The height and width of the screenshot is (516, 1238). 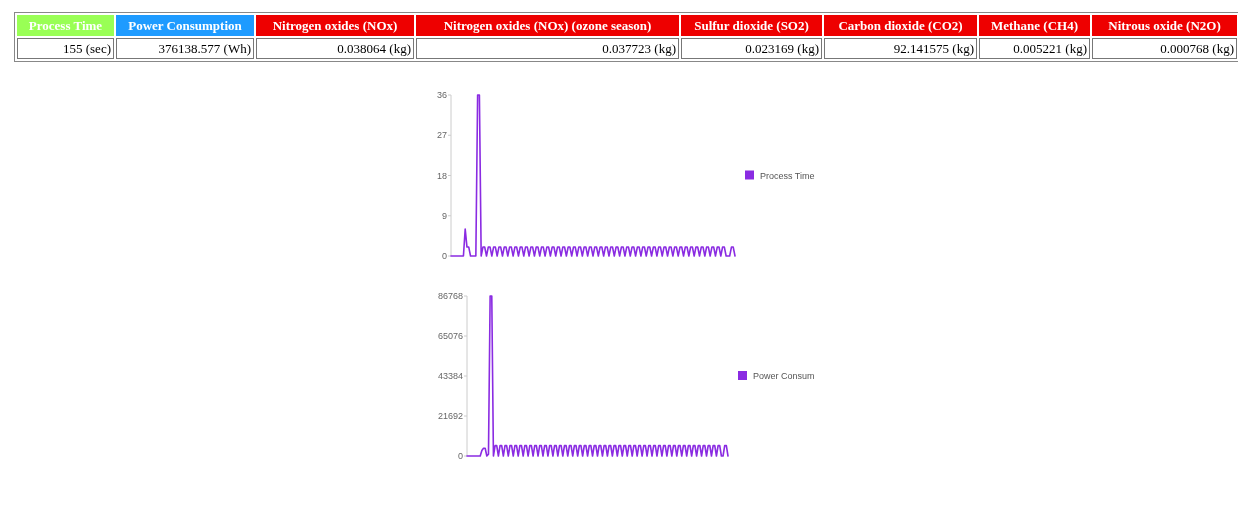 What do you see at coordinates (450, 416) in the screenshot?
I see `y-tick-label: 21692` at bounding box center [450, 416].